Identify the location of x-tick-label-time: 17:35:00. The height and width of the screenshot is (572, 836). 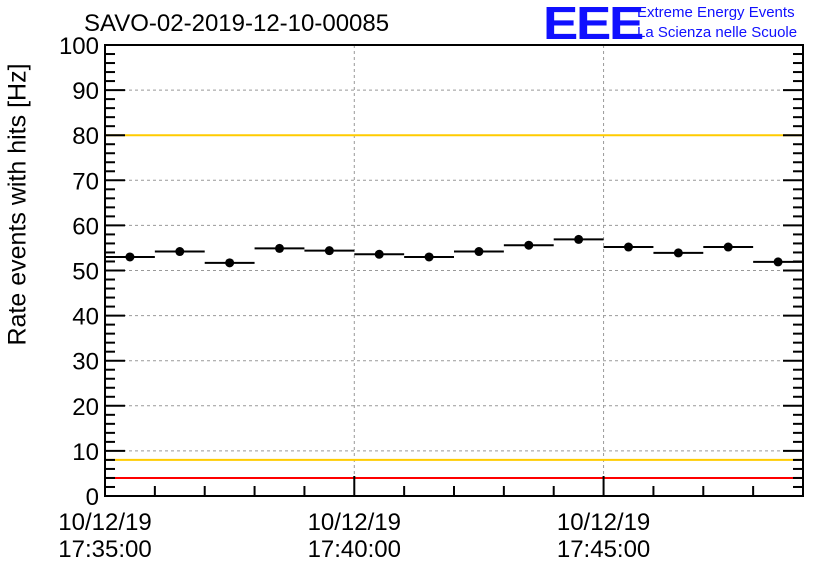
(104, 549).